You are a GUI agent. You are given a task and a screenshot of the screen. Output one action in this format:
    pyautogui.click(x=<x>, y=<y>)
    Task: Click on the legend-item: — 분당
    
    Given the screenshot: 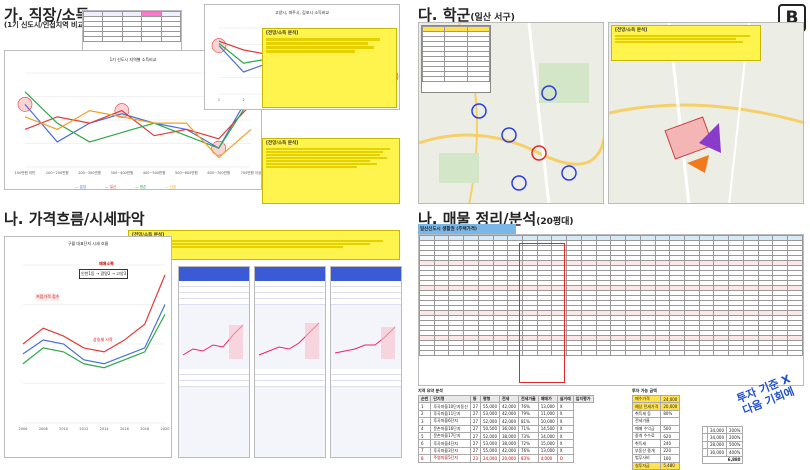 What is the action you would take?
    pyautogui.click(x=81, y=186)
    